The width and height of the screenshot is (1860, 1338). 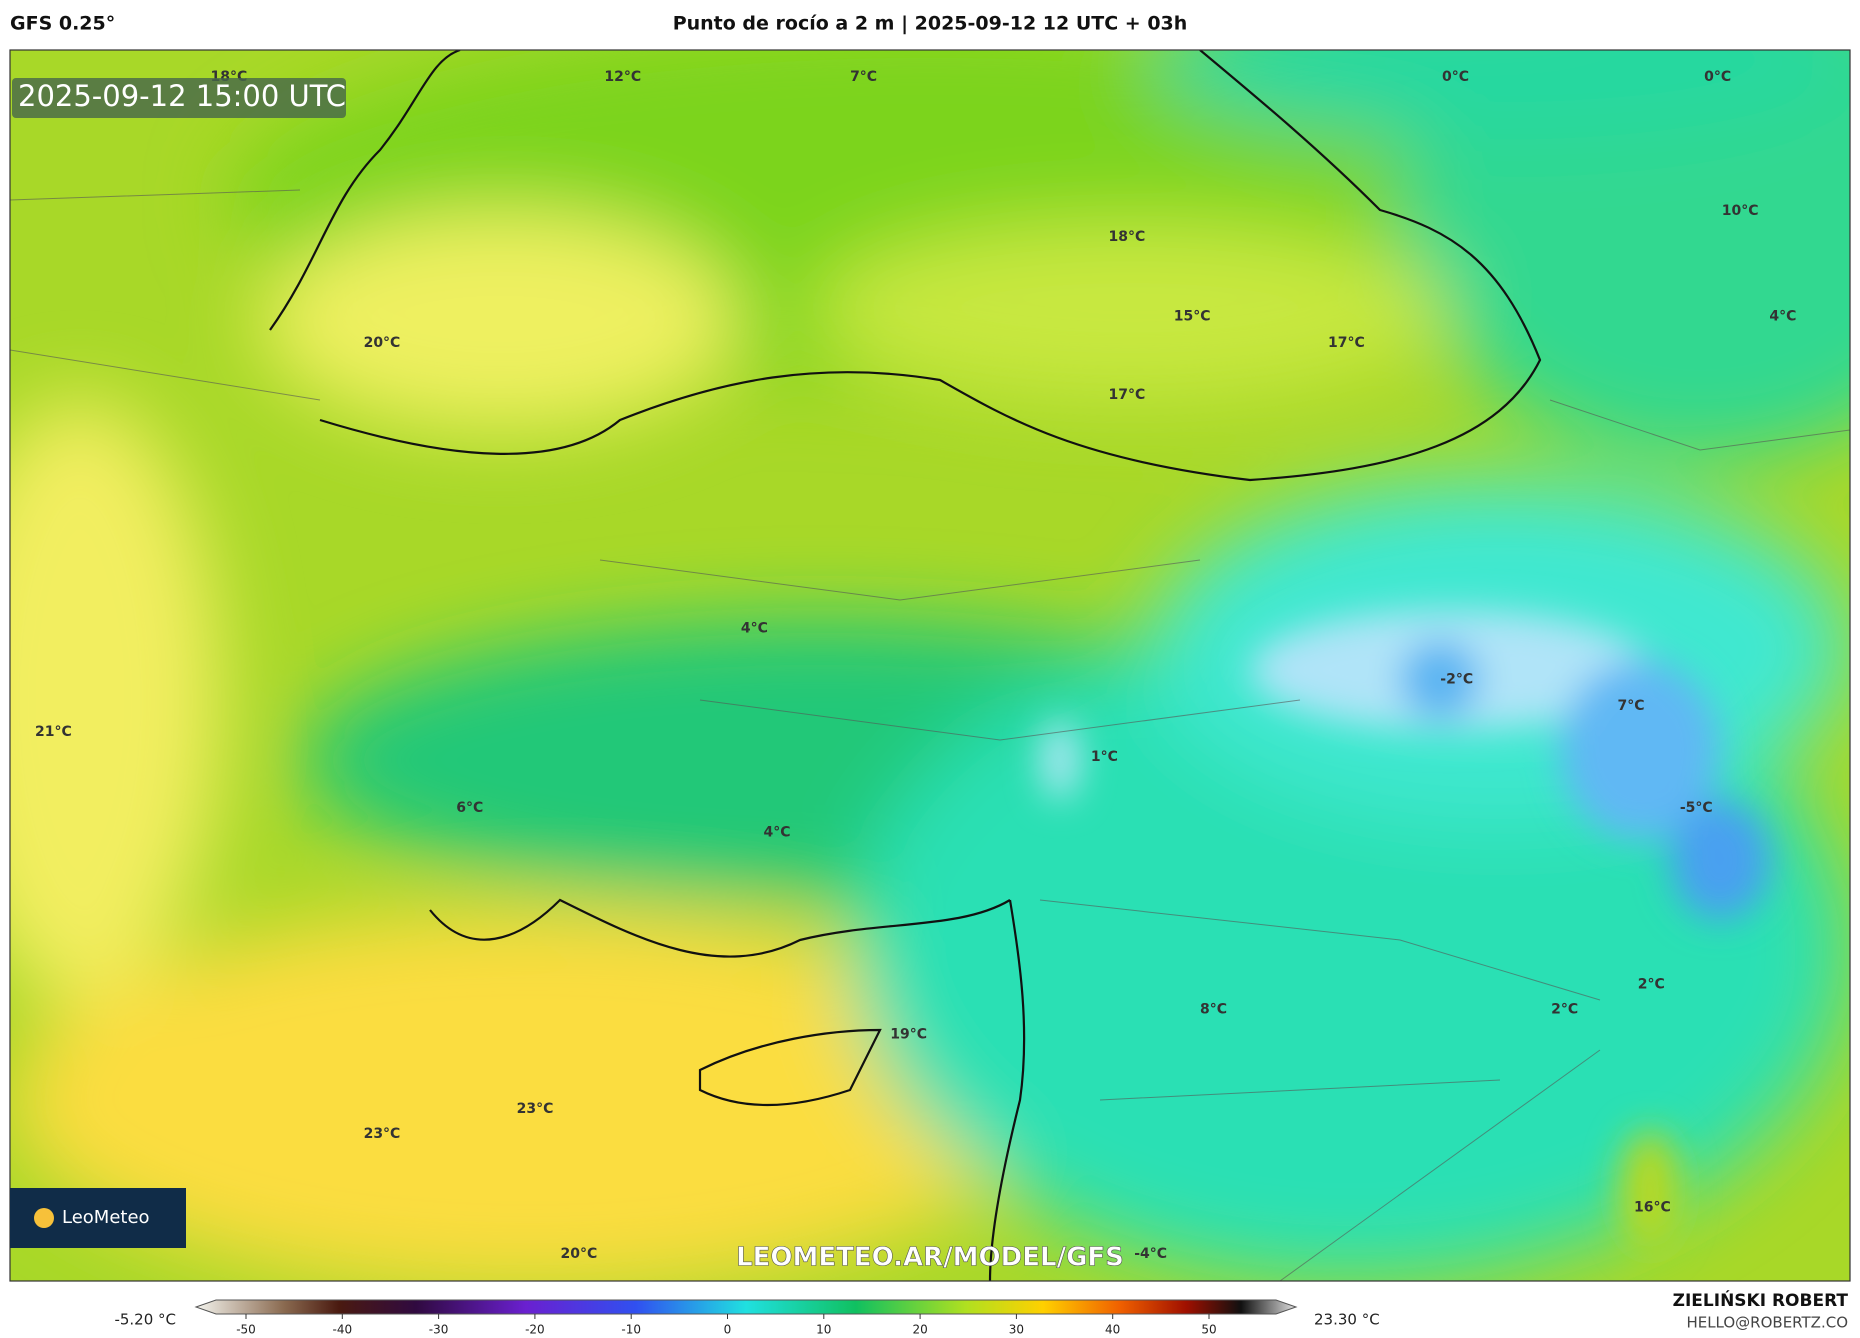 I want to click on temp-label: -4°C, so click(x=1150, y=1254).